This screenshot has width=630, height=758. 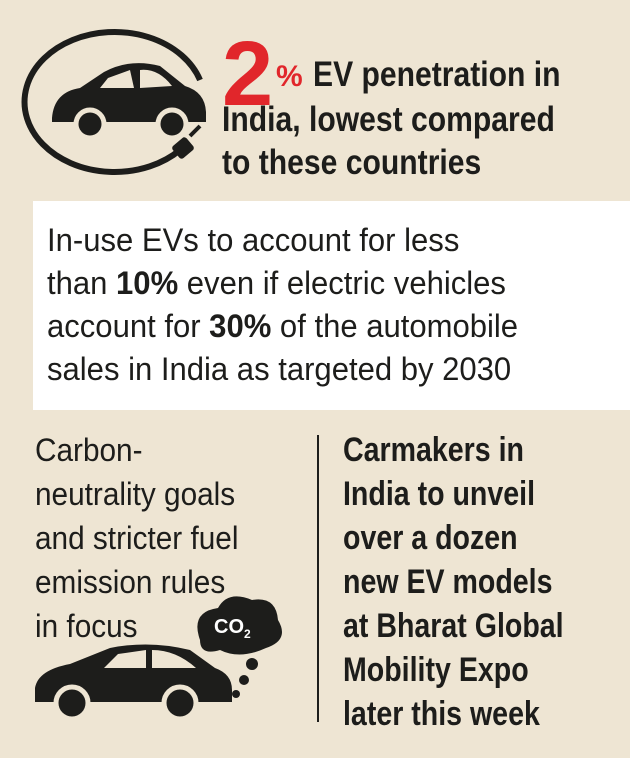 What do you see at coordinates (136, 78) in the screenshot?
I see `car-window` at bounding box center [136, 78].